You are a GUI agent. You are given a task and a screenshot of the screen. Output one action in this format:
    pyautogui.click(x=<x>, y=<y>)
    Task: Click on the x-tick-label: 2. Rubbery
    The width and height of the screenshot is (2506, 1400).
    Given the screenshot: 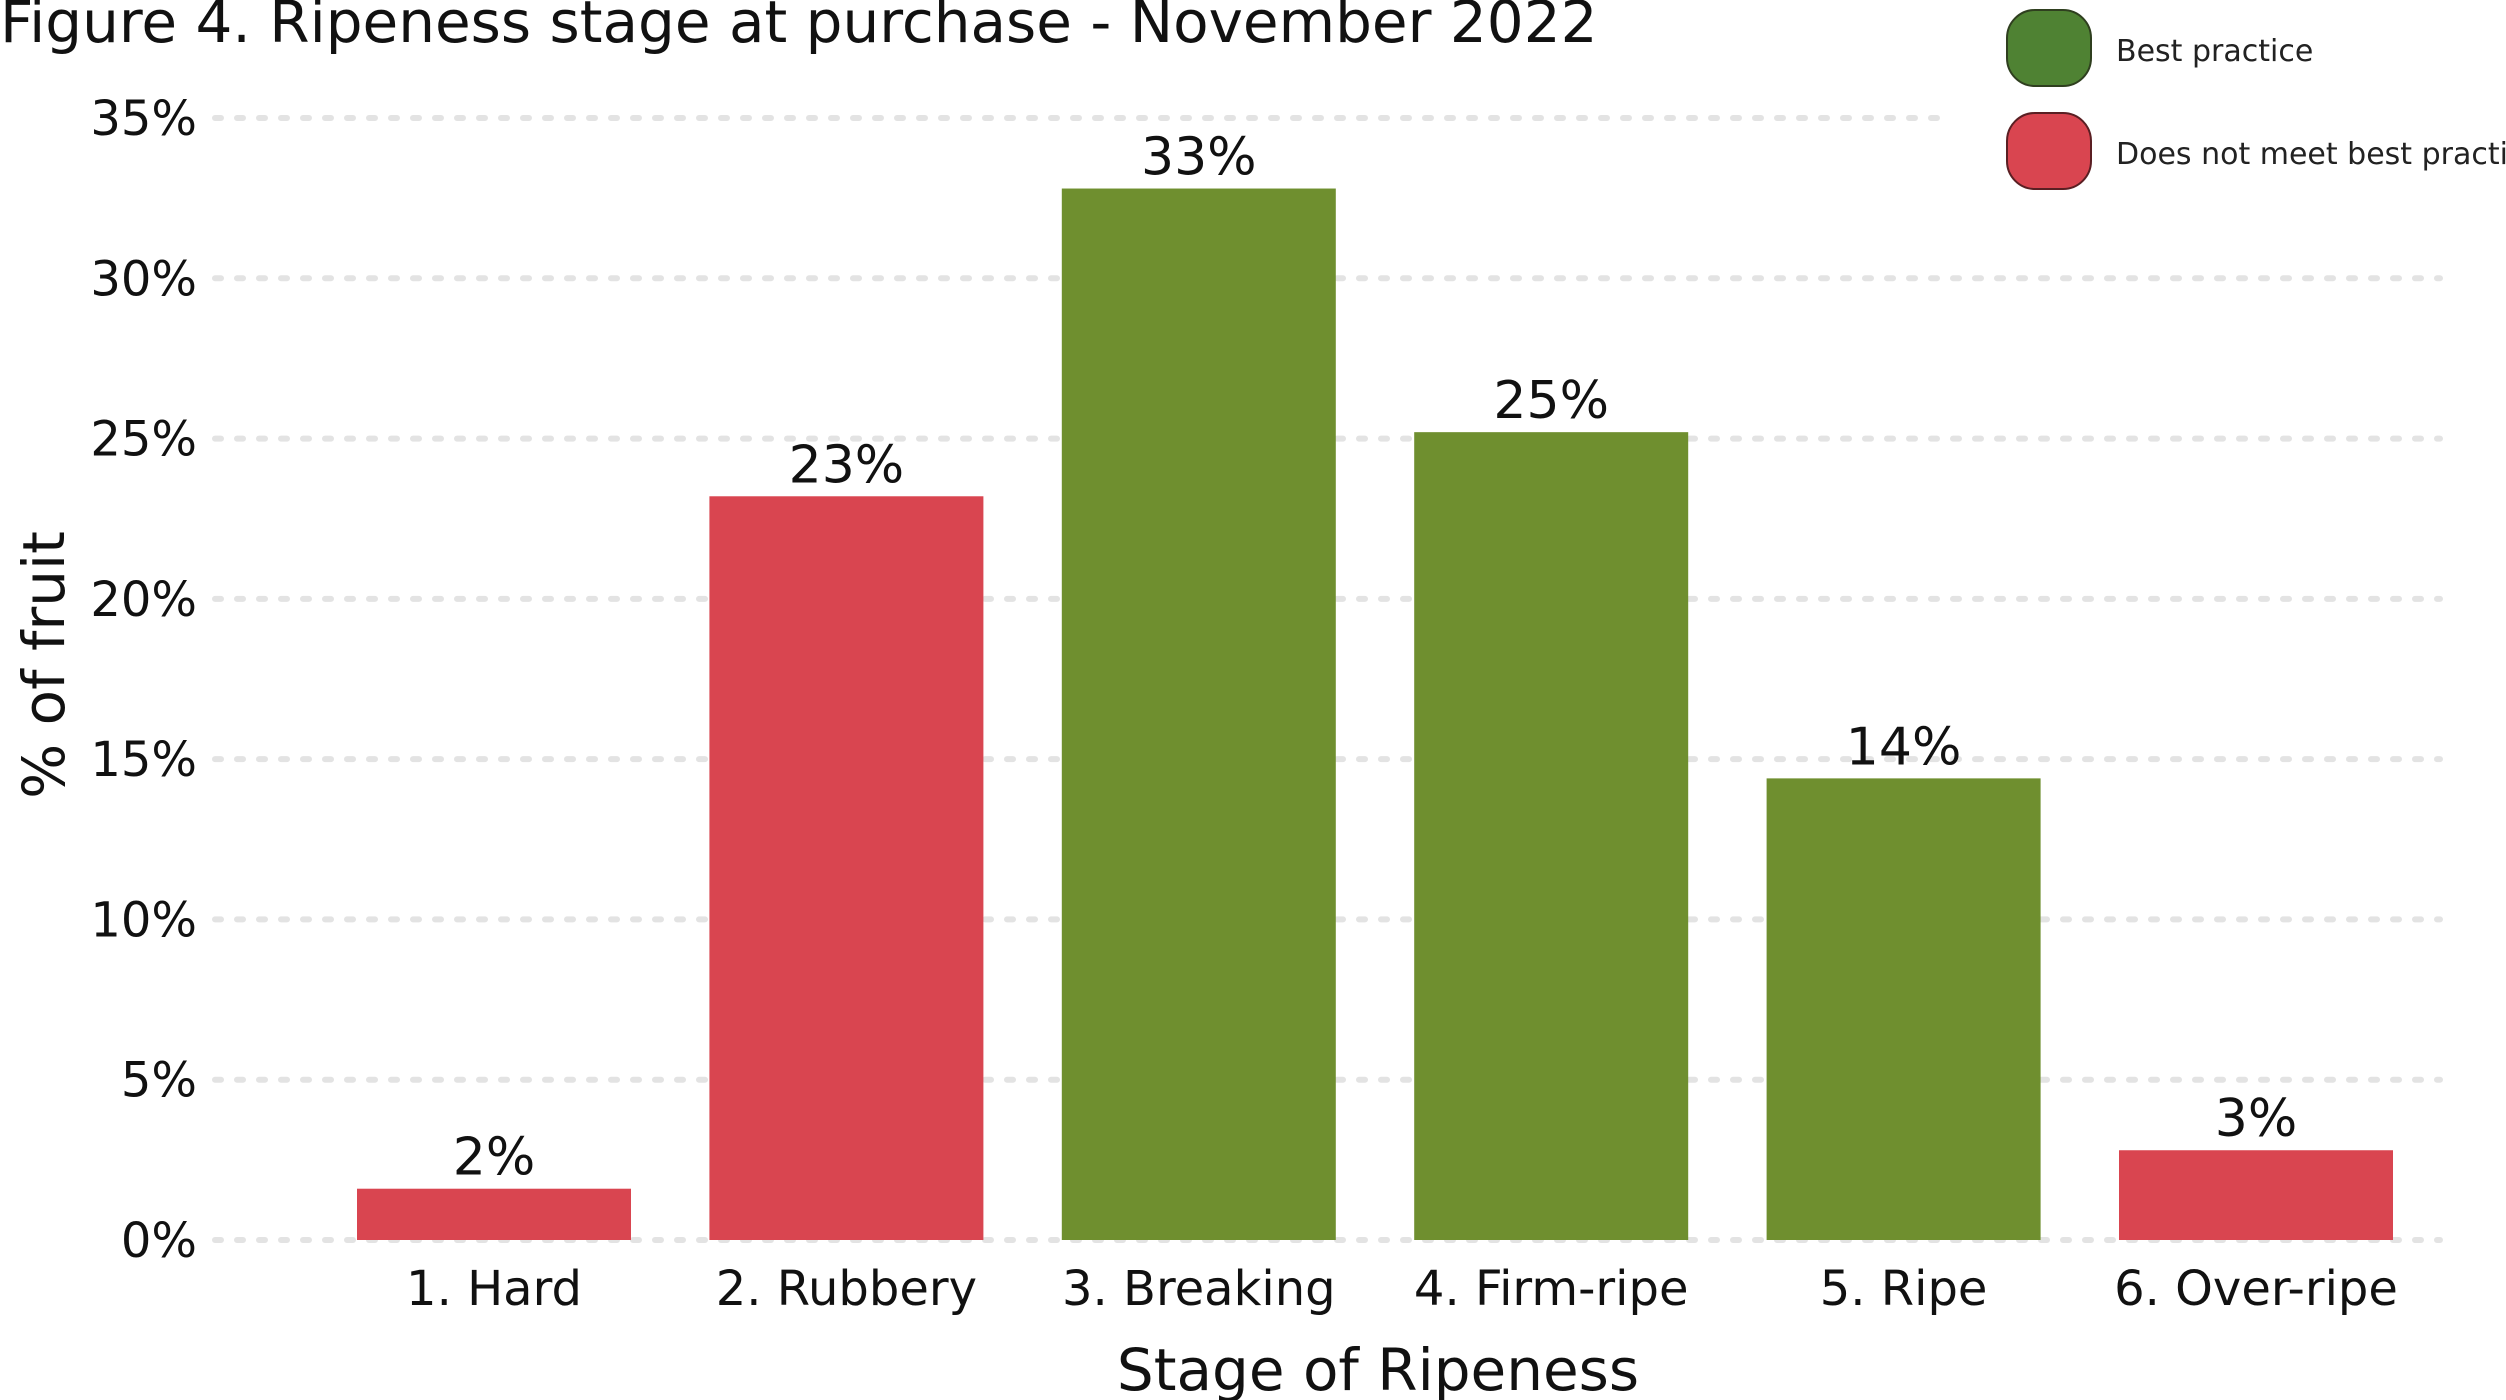 What is the action you would take?
    pyautogui.click(x=846, y=1289)
    